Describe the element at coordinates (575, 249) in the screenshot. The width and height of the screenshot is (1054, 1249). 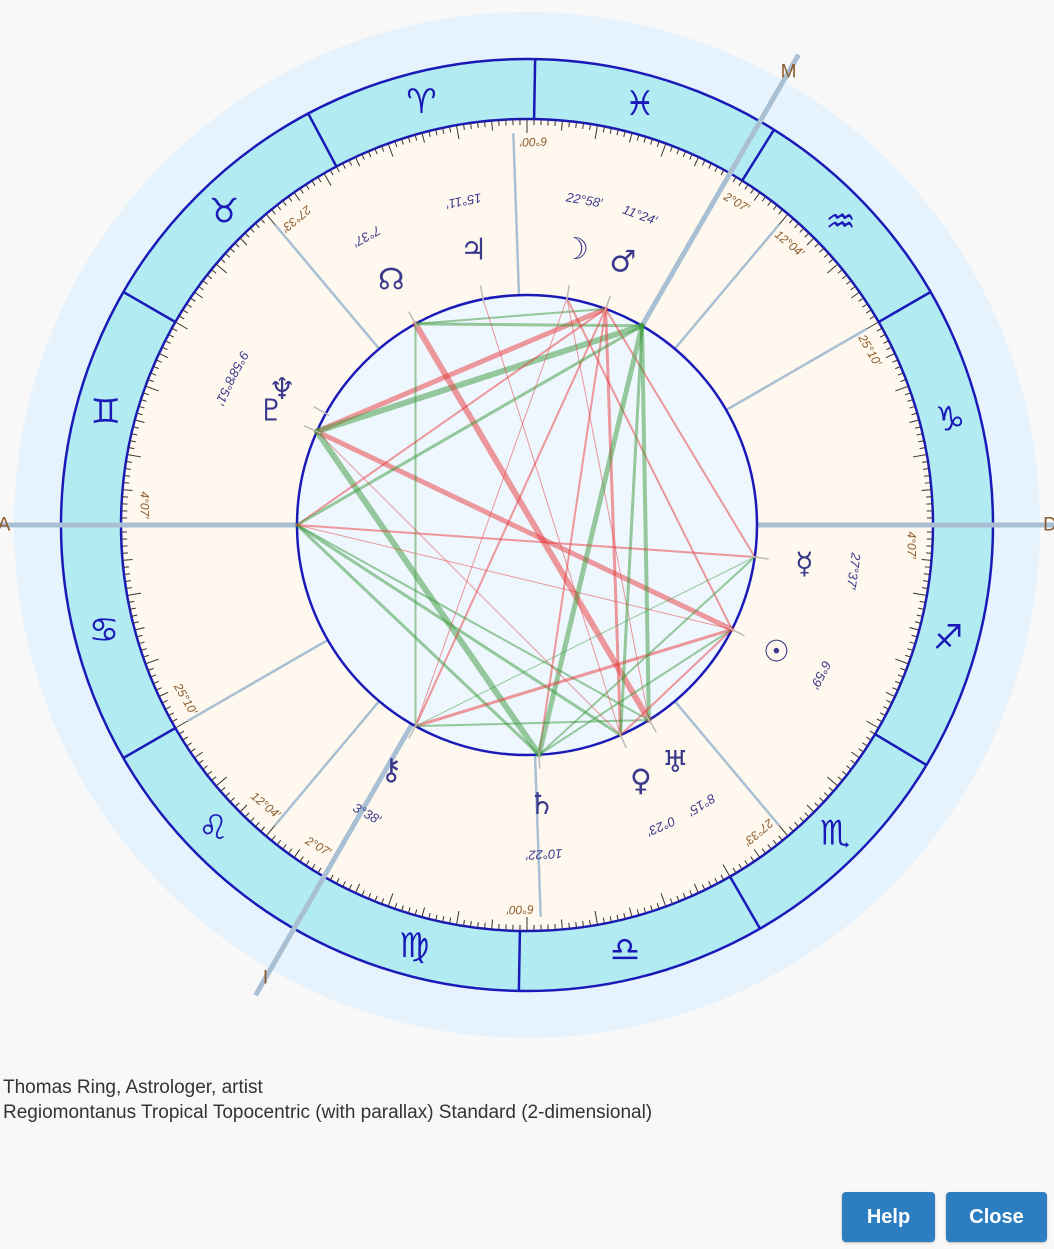
I see `moon-icon: ☽` at that location.